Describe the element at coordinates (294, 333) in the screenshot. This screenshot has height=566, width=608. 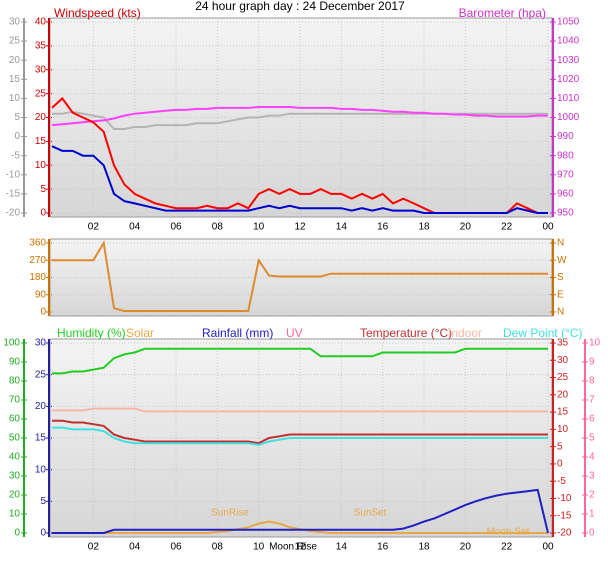
I see `legend-label: UV` at that location.